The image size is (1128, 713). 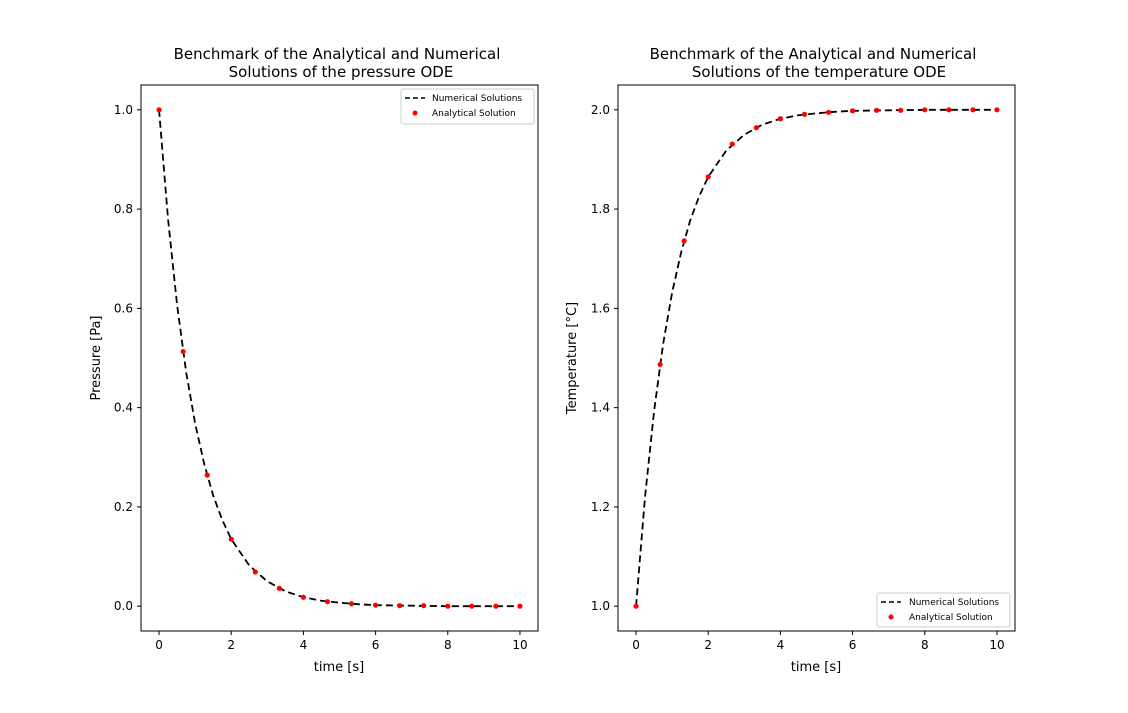 I want to click on y-tick-label: 0.0, so click(x=123, y=606).